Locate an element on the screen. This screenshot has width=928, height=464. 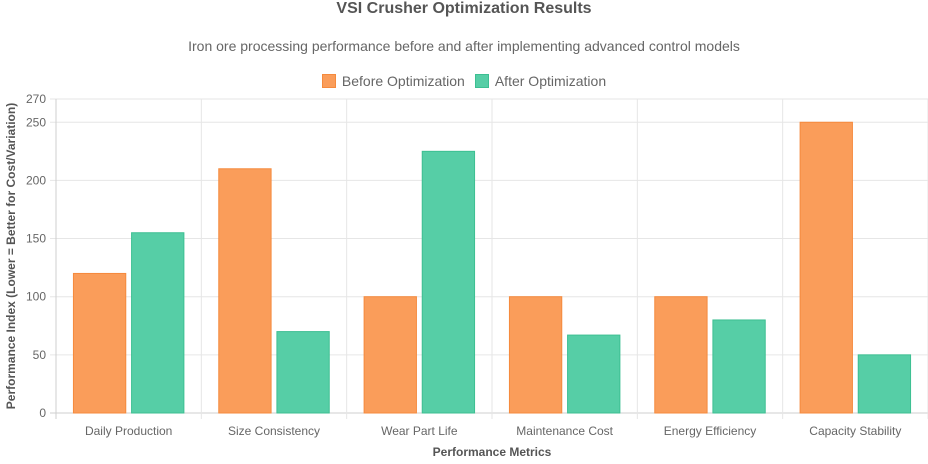
legend-swatch-after is located at coordinates (481, 81).